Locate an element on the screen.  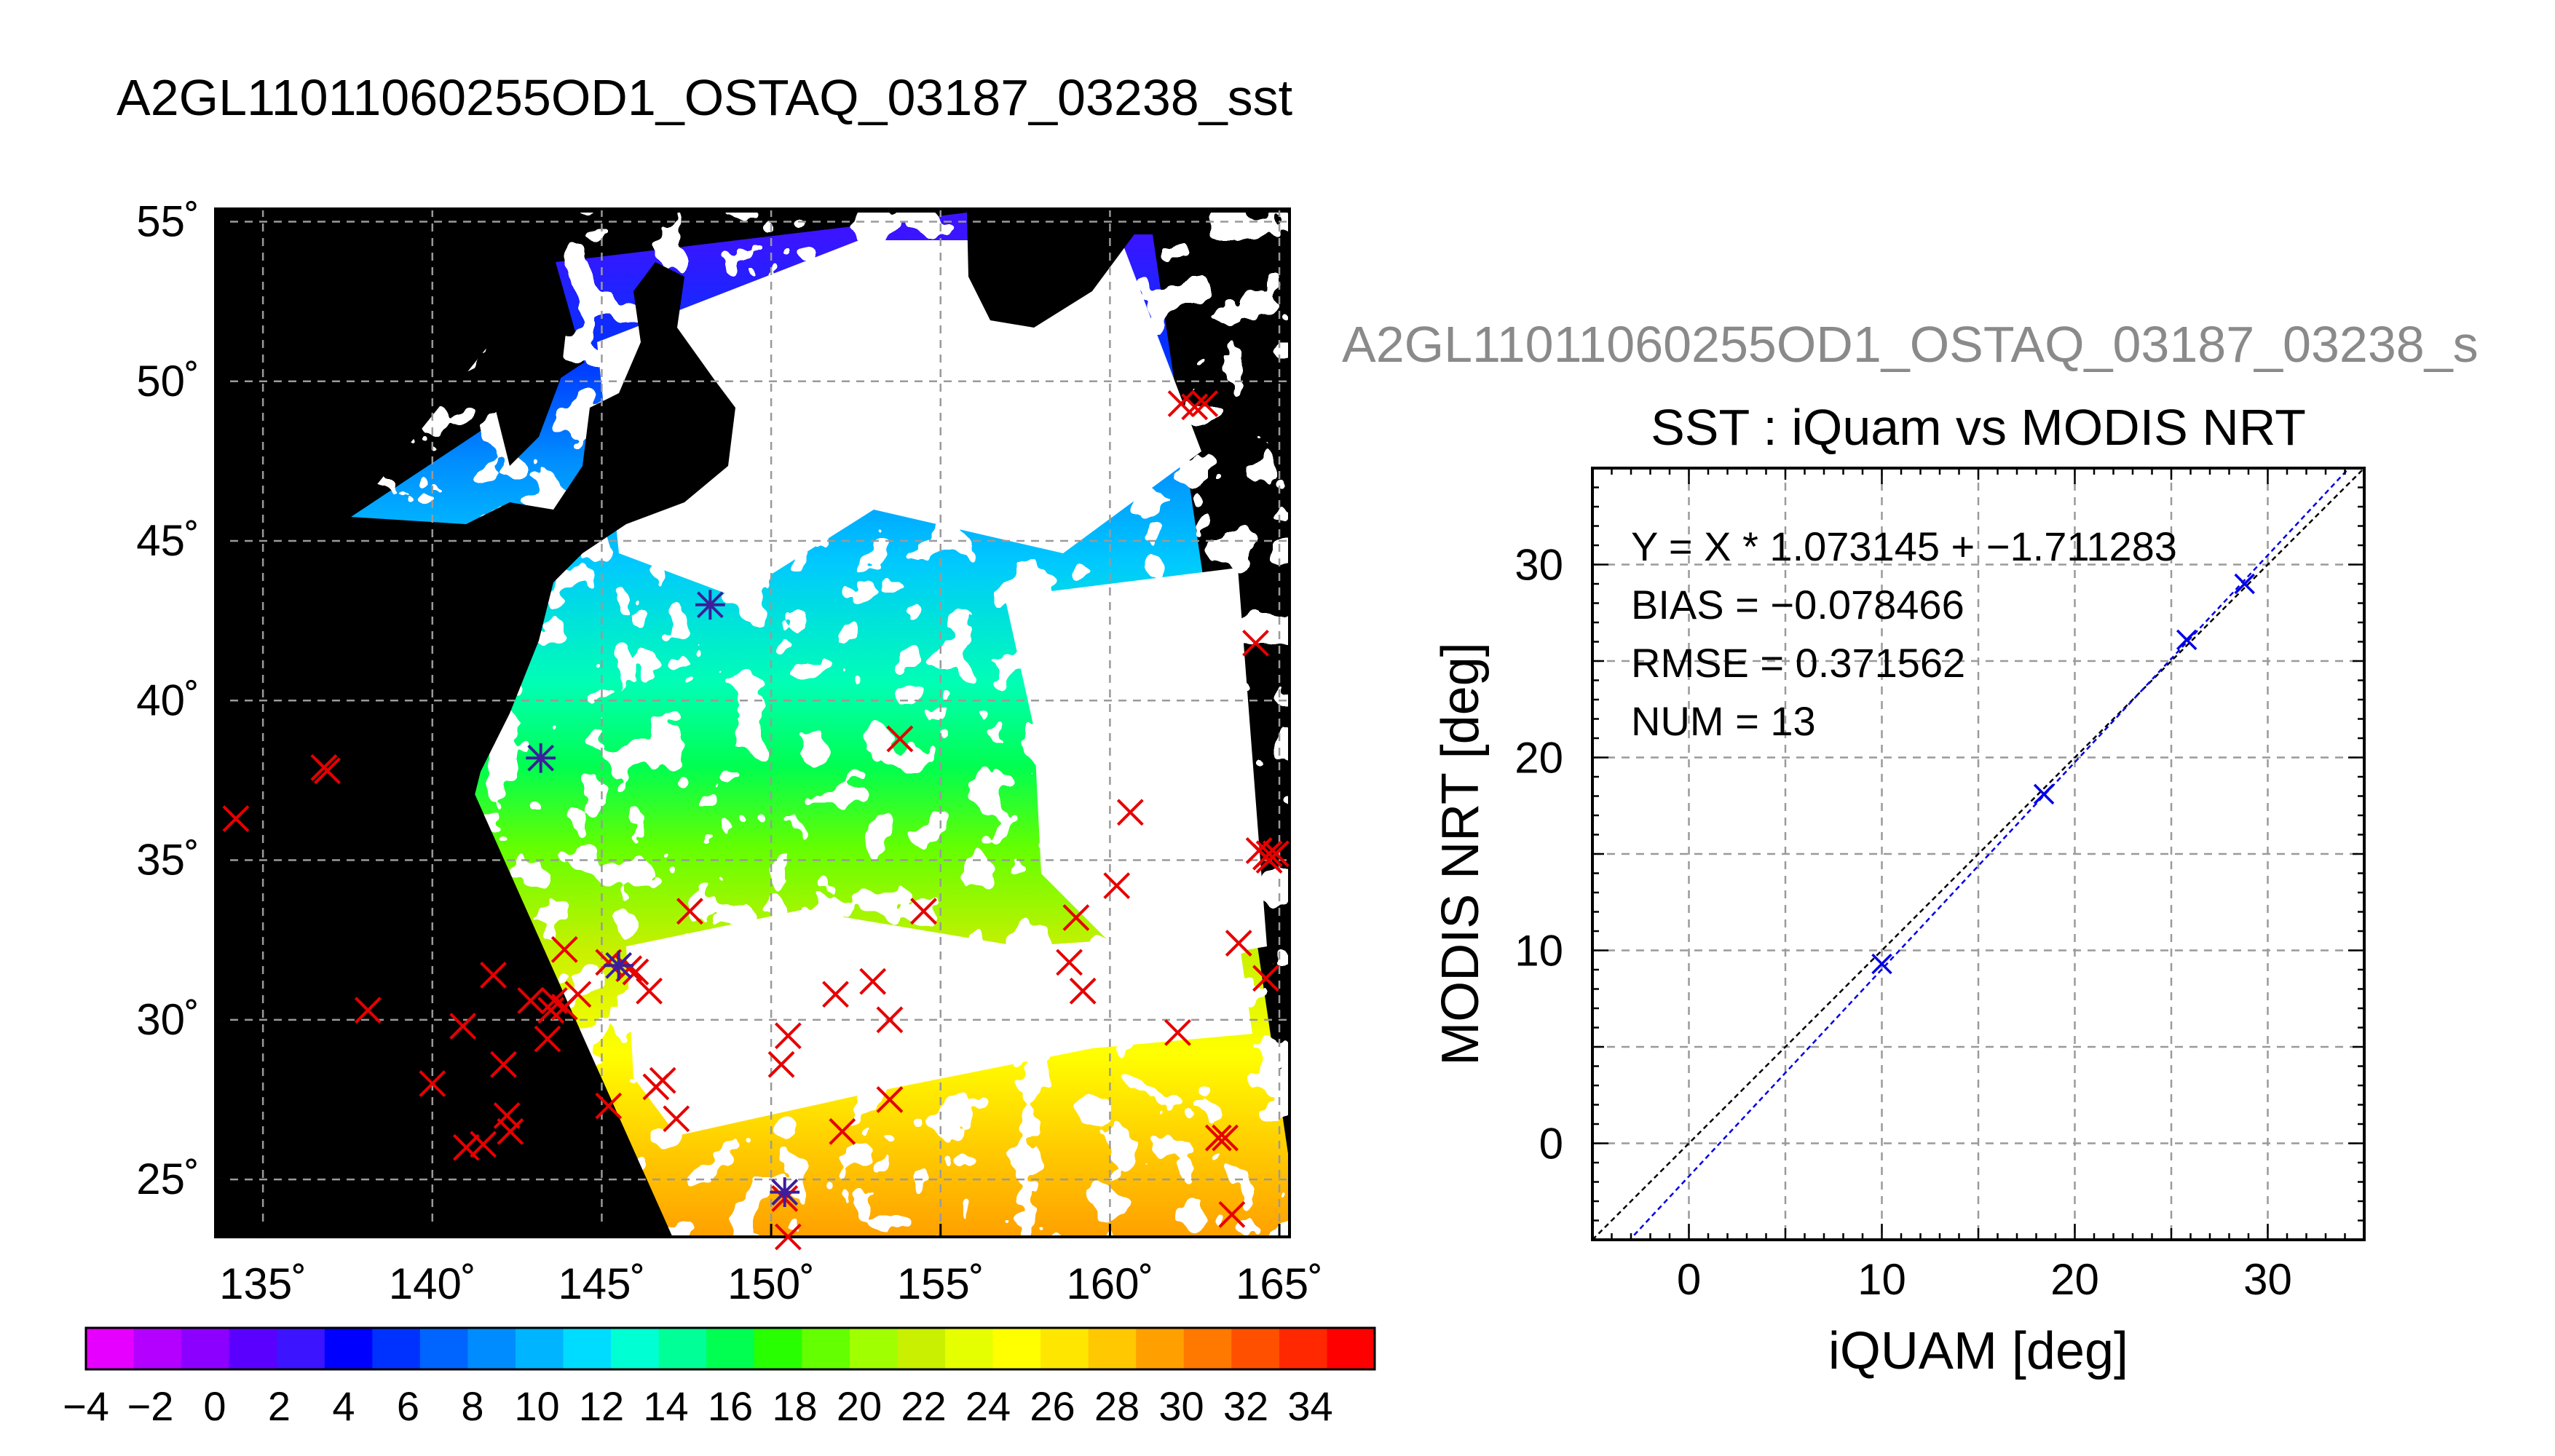
scatter-y-tick-label: 20 is located at coordinates (1539, 758).